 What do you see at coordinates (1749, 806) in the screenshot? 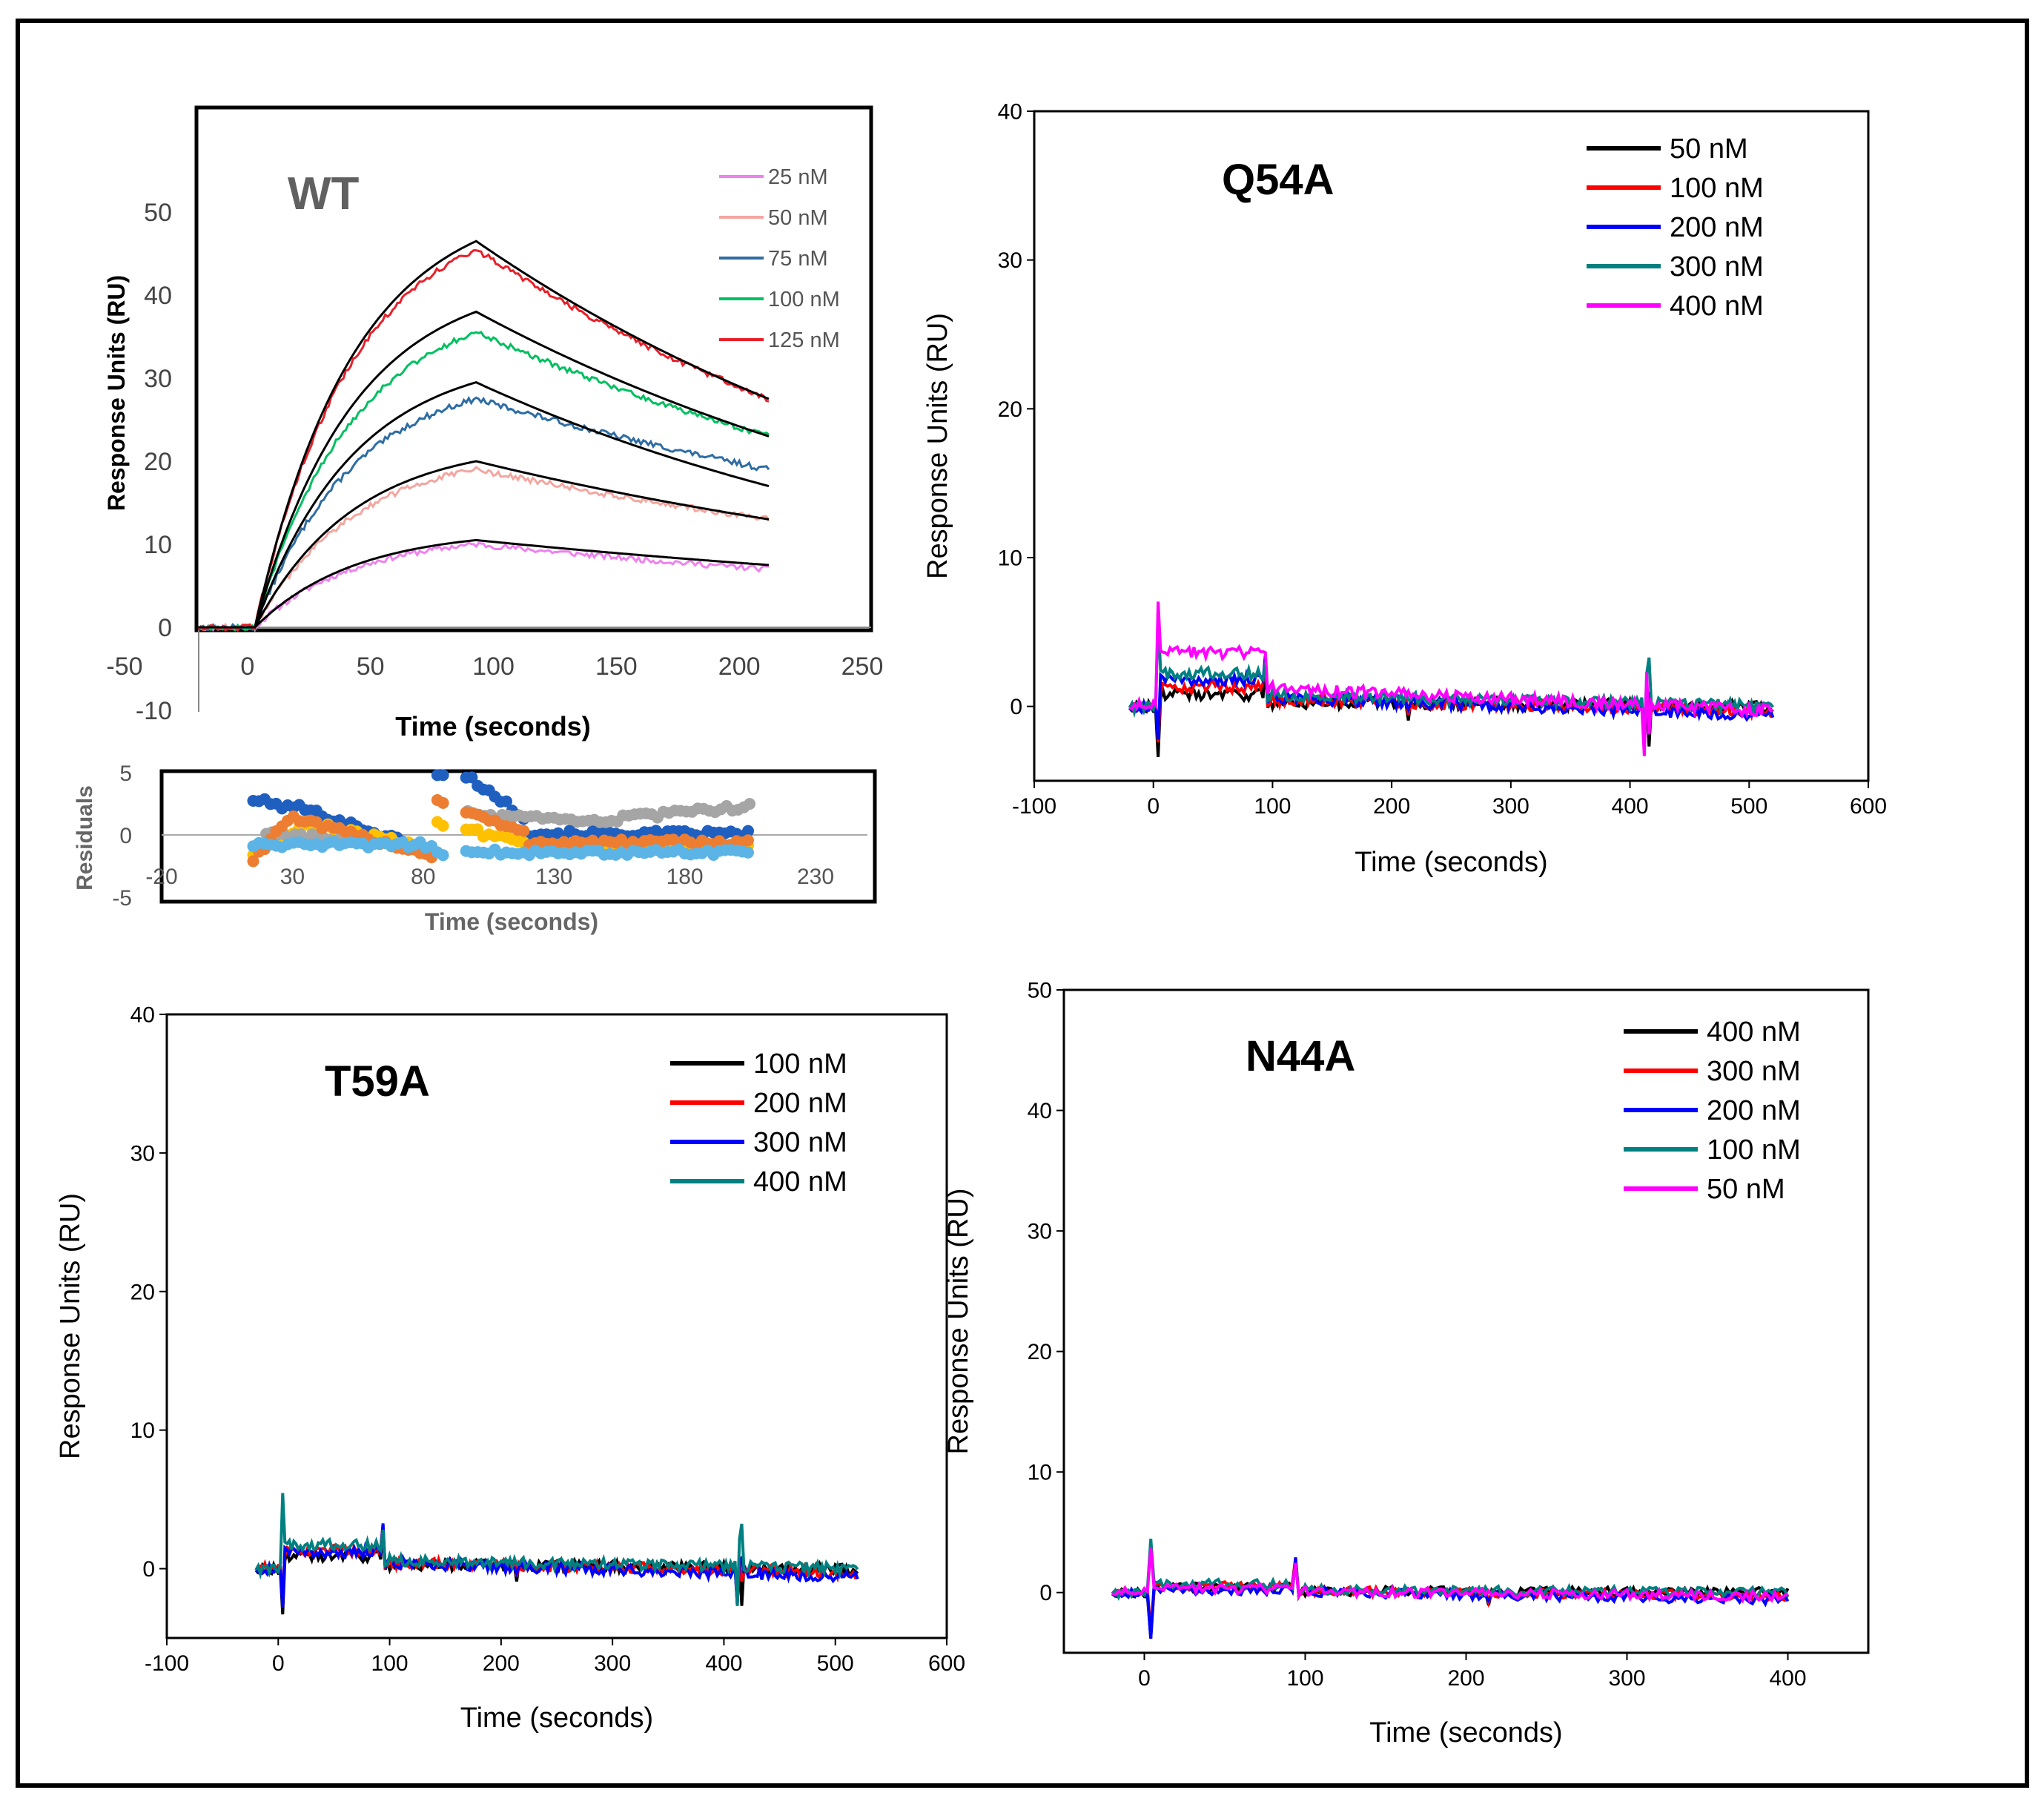
I see `x-tick-label: 500` at bounding box center [1749, 806].